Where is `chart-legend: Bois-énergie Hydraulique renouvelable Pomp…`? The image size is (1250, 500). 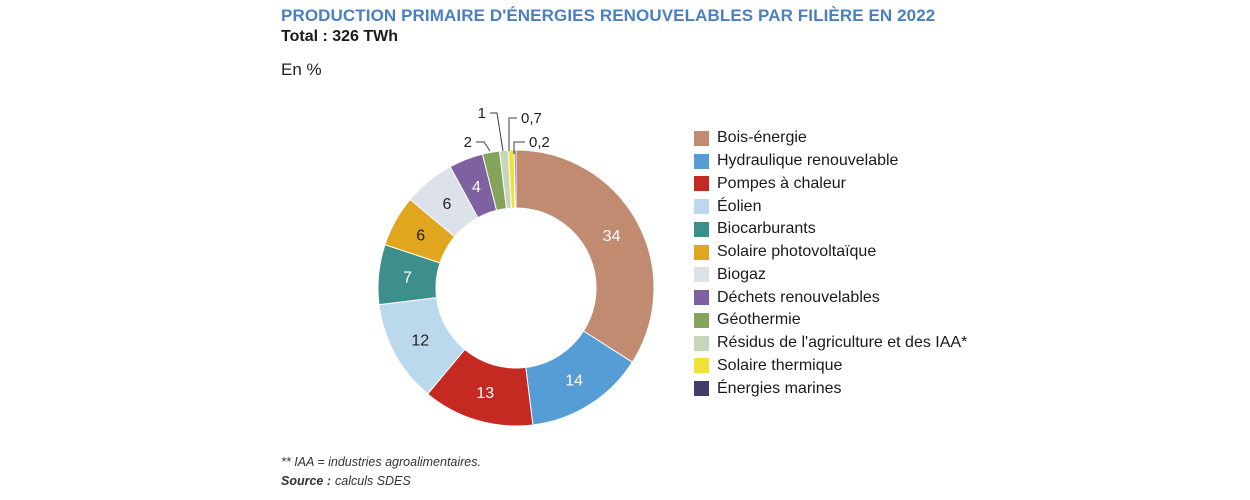 chart-legend: Bois-énergie Hydraulique renouvelable Pomp… is located at coordinates (830, 263).